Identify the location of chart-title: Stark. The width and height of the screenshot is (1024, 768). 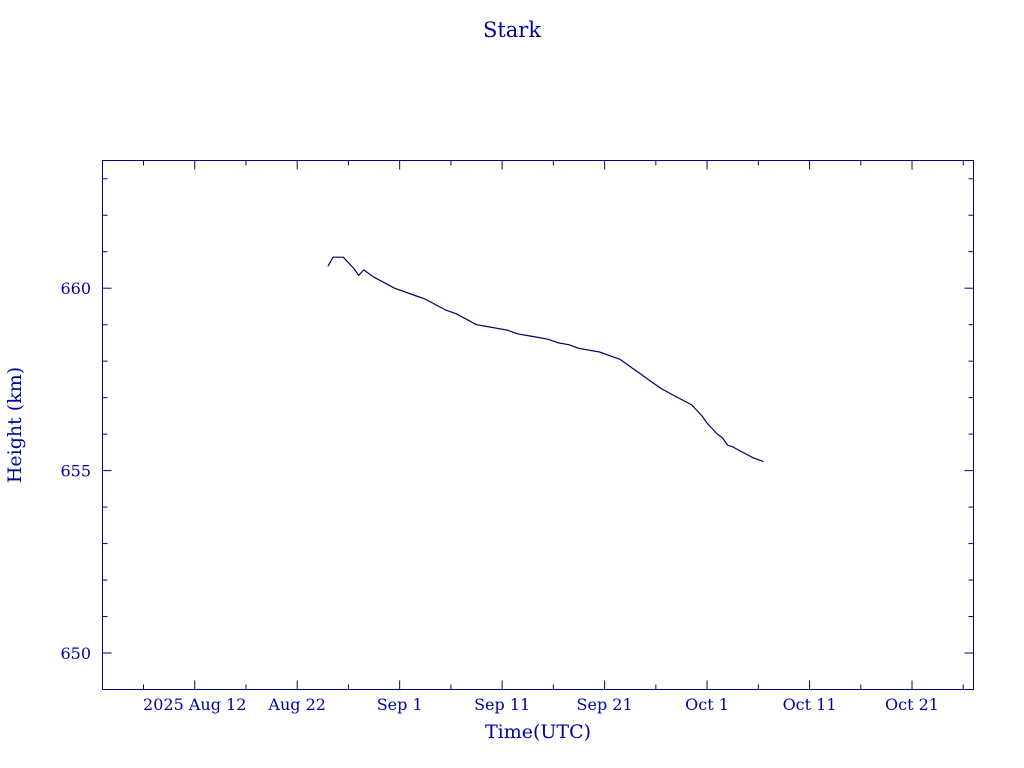
(512, 30).